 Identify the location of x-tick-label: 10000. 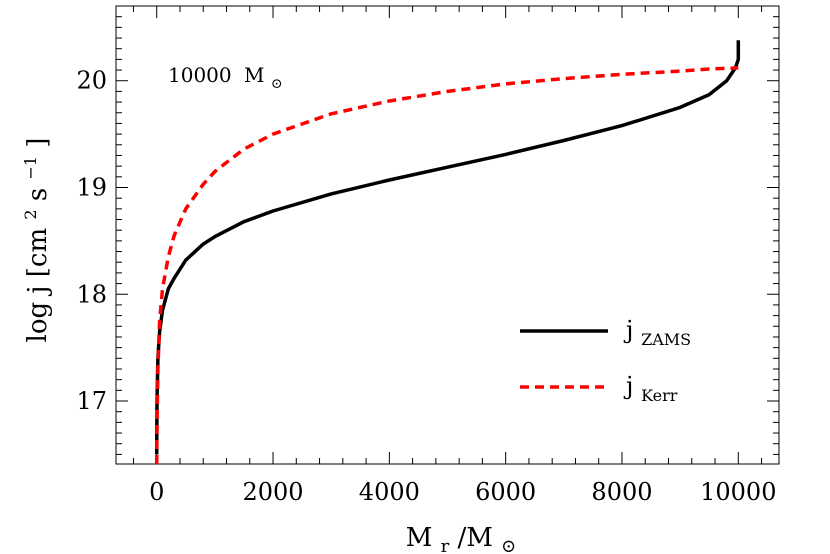
(738, 492).